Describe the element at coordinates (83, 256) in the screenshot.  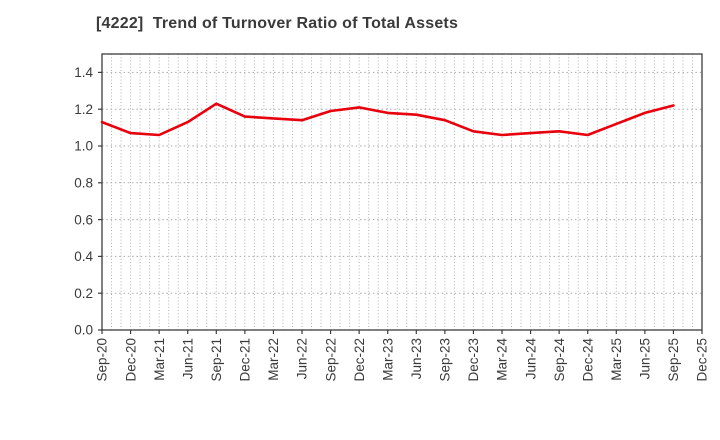
I see `y-tick-label: 0.4` at that location.